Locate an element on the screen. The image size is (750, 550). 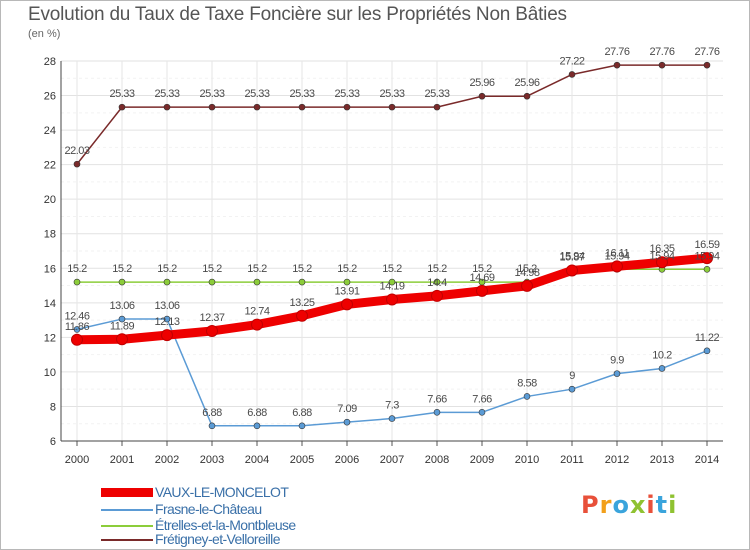
data-label-fretigney-et-velloreille: 25.96 is located at coordinates (526, 83).